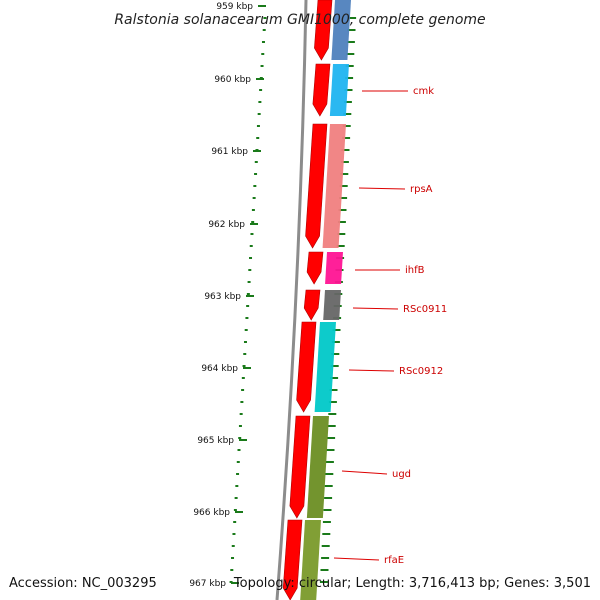 This screenshot has height=600, width=600. I want to click on genome-backbone-line, so click(291, 300).